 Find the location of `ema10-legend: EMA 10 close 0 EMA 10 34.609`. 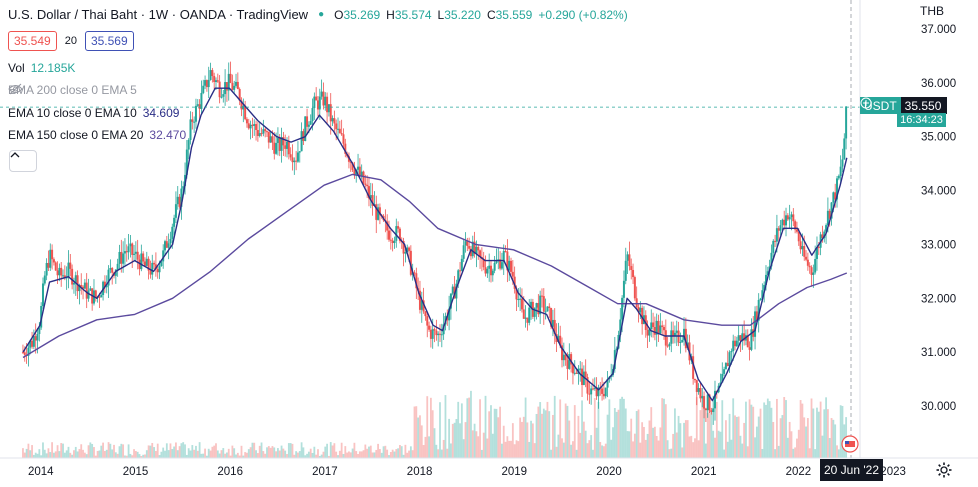

ema10-legend: EMA 10 close 0 EMA 10 34.609 is located at coordinates (93, 113).